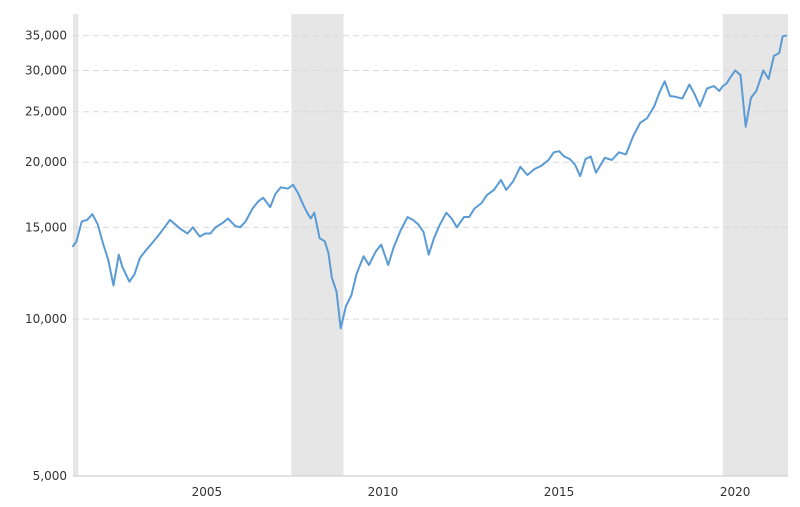 The height and width of the screenshot is (507, 800). Describe the element at coordinates (735, 492) in the screenshot. I see `x-tick-label: 2020` at that location.